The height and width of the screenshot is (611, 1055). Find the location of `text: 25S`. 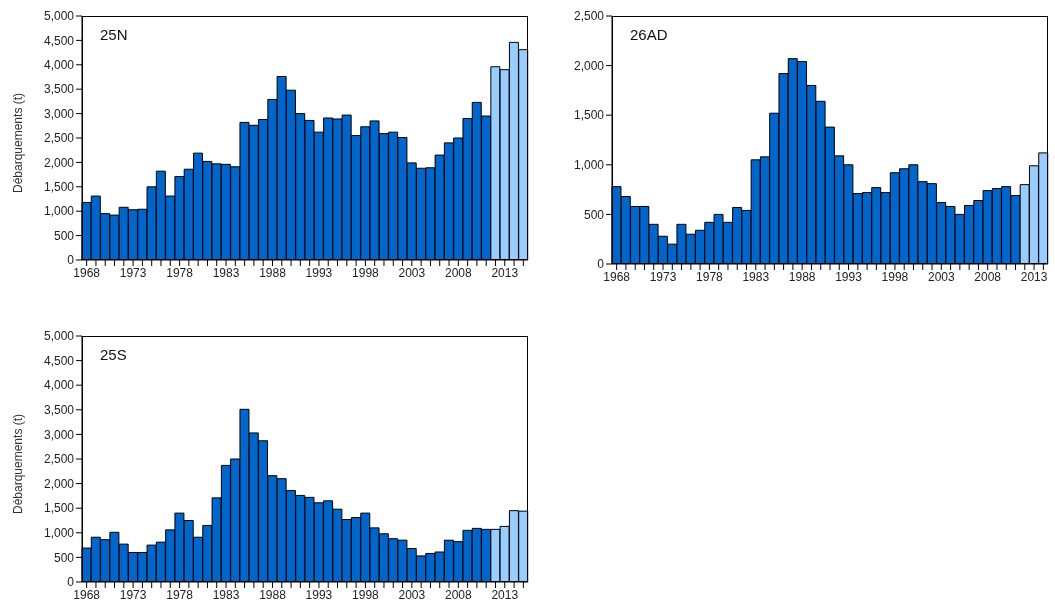

text: 25S is located at coordinates (113, 354).